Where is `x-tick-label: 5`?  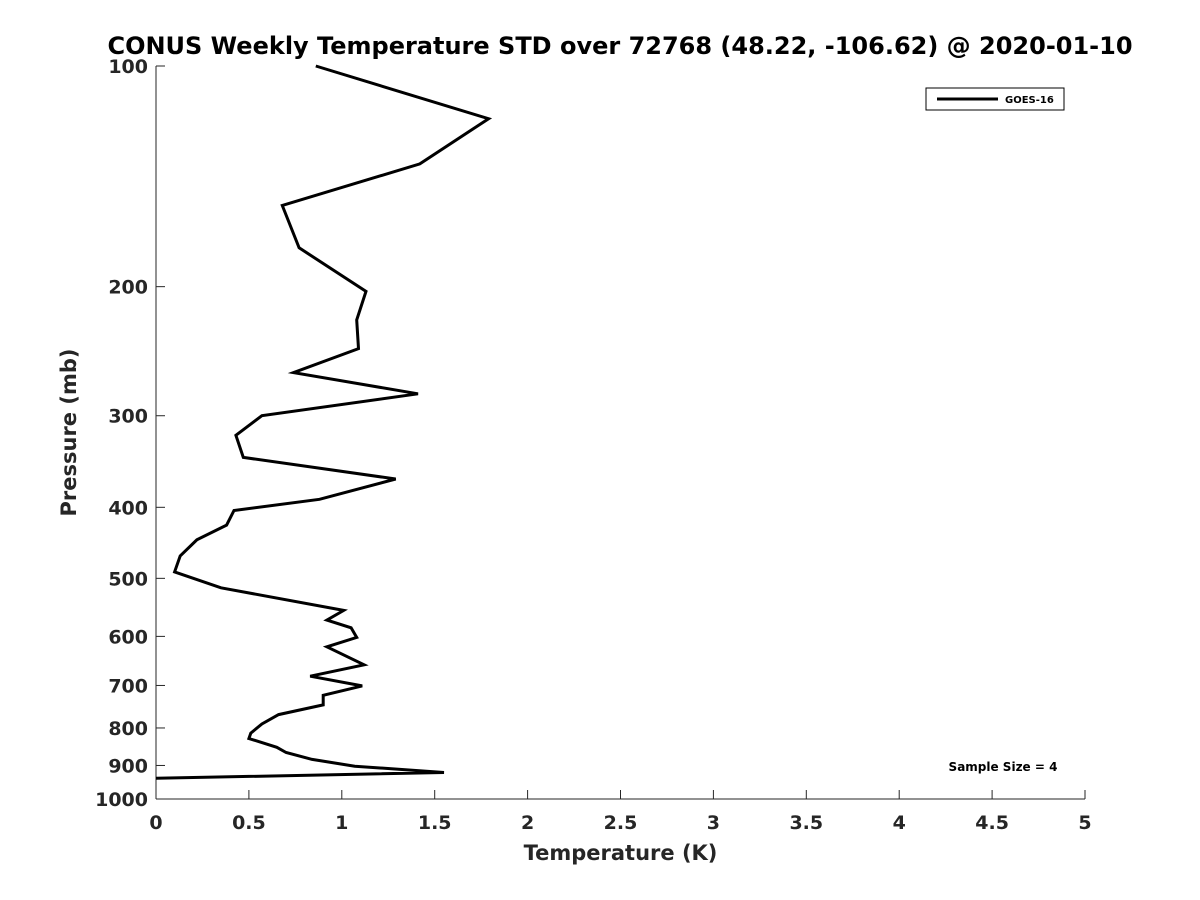 x-tick-label: 5 is located at coordinates (1084, 823).